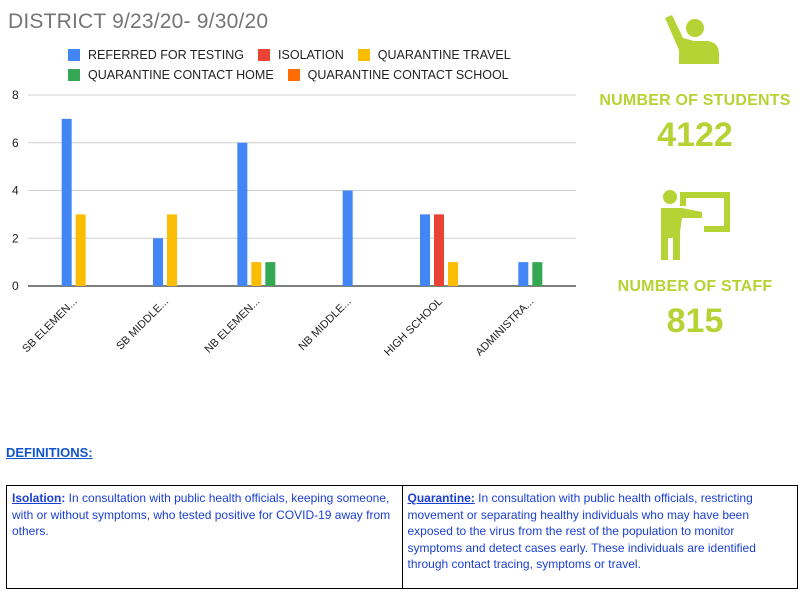  I want to click on y-tick-label: 6, so click(15, 143).